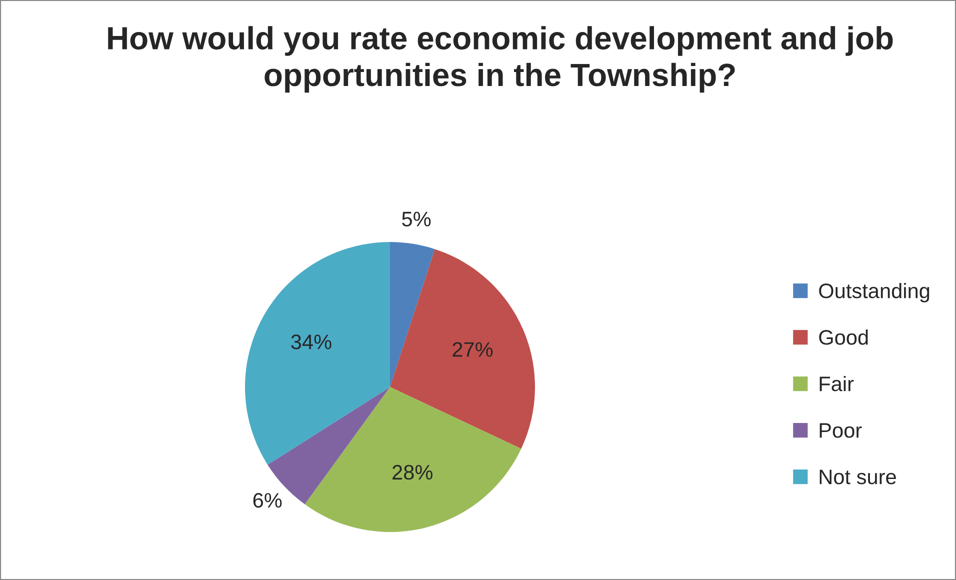  I want to click on data-label: 34%, so click(311, 342).